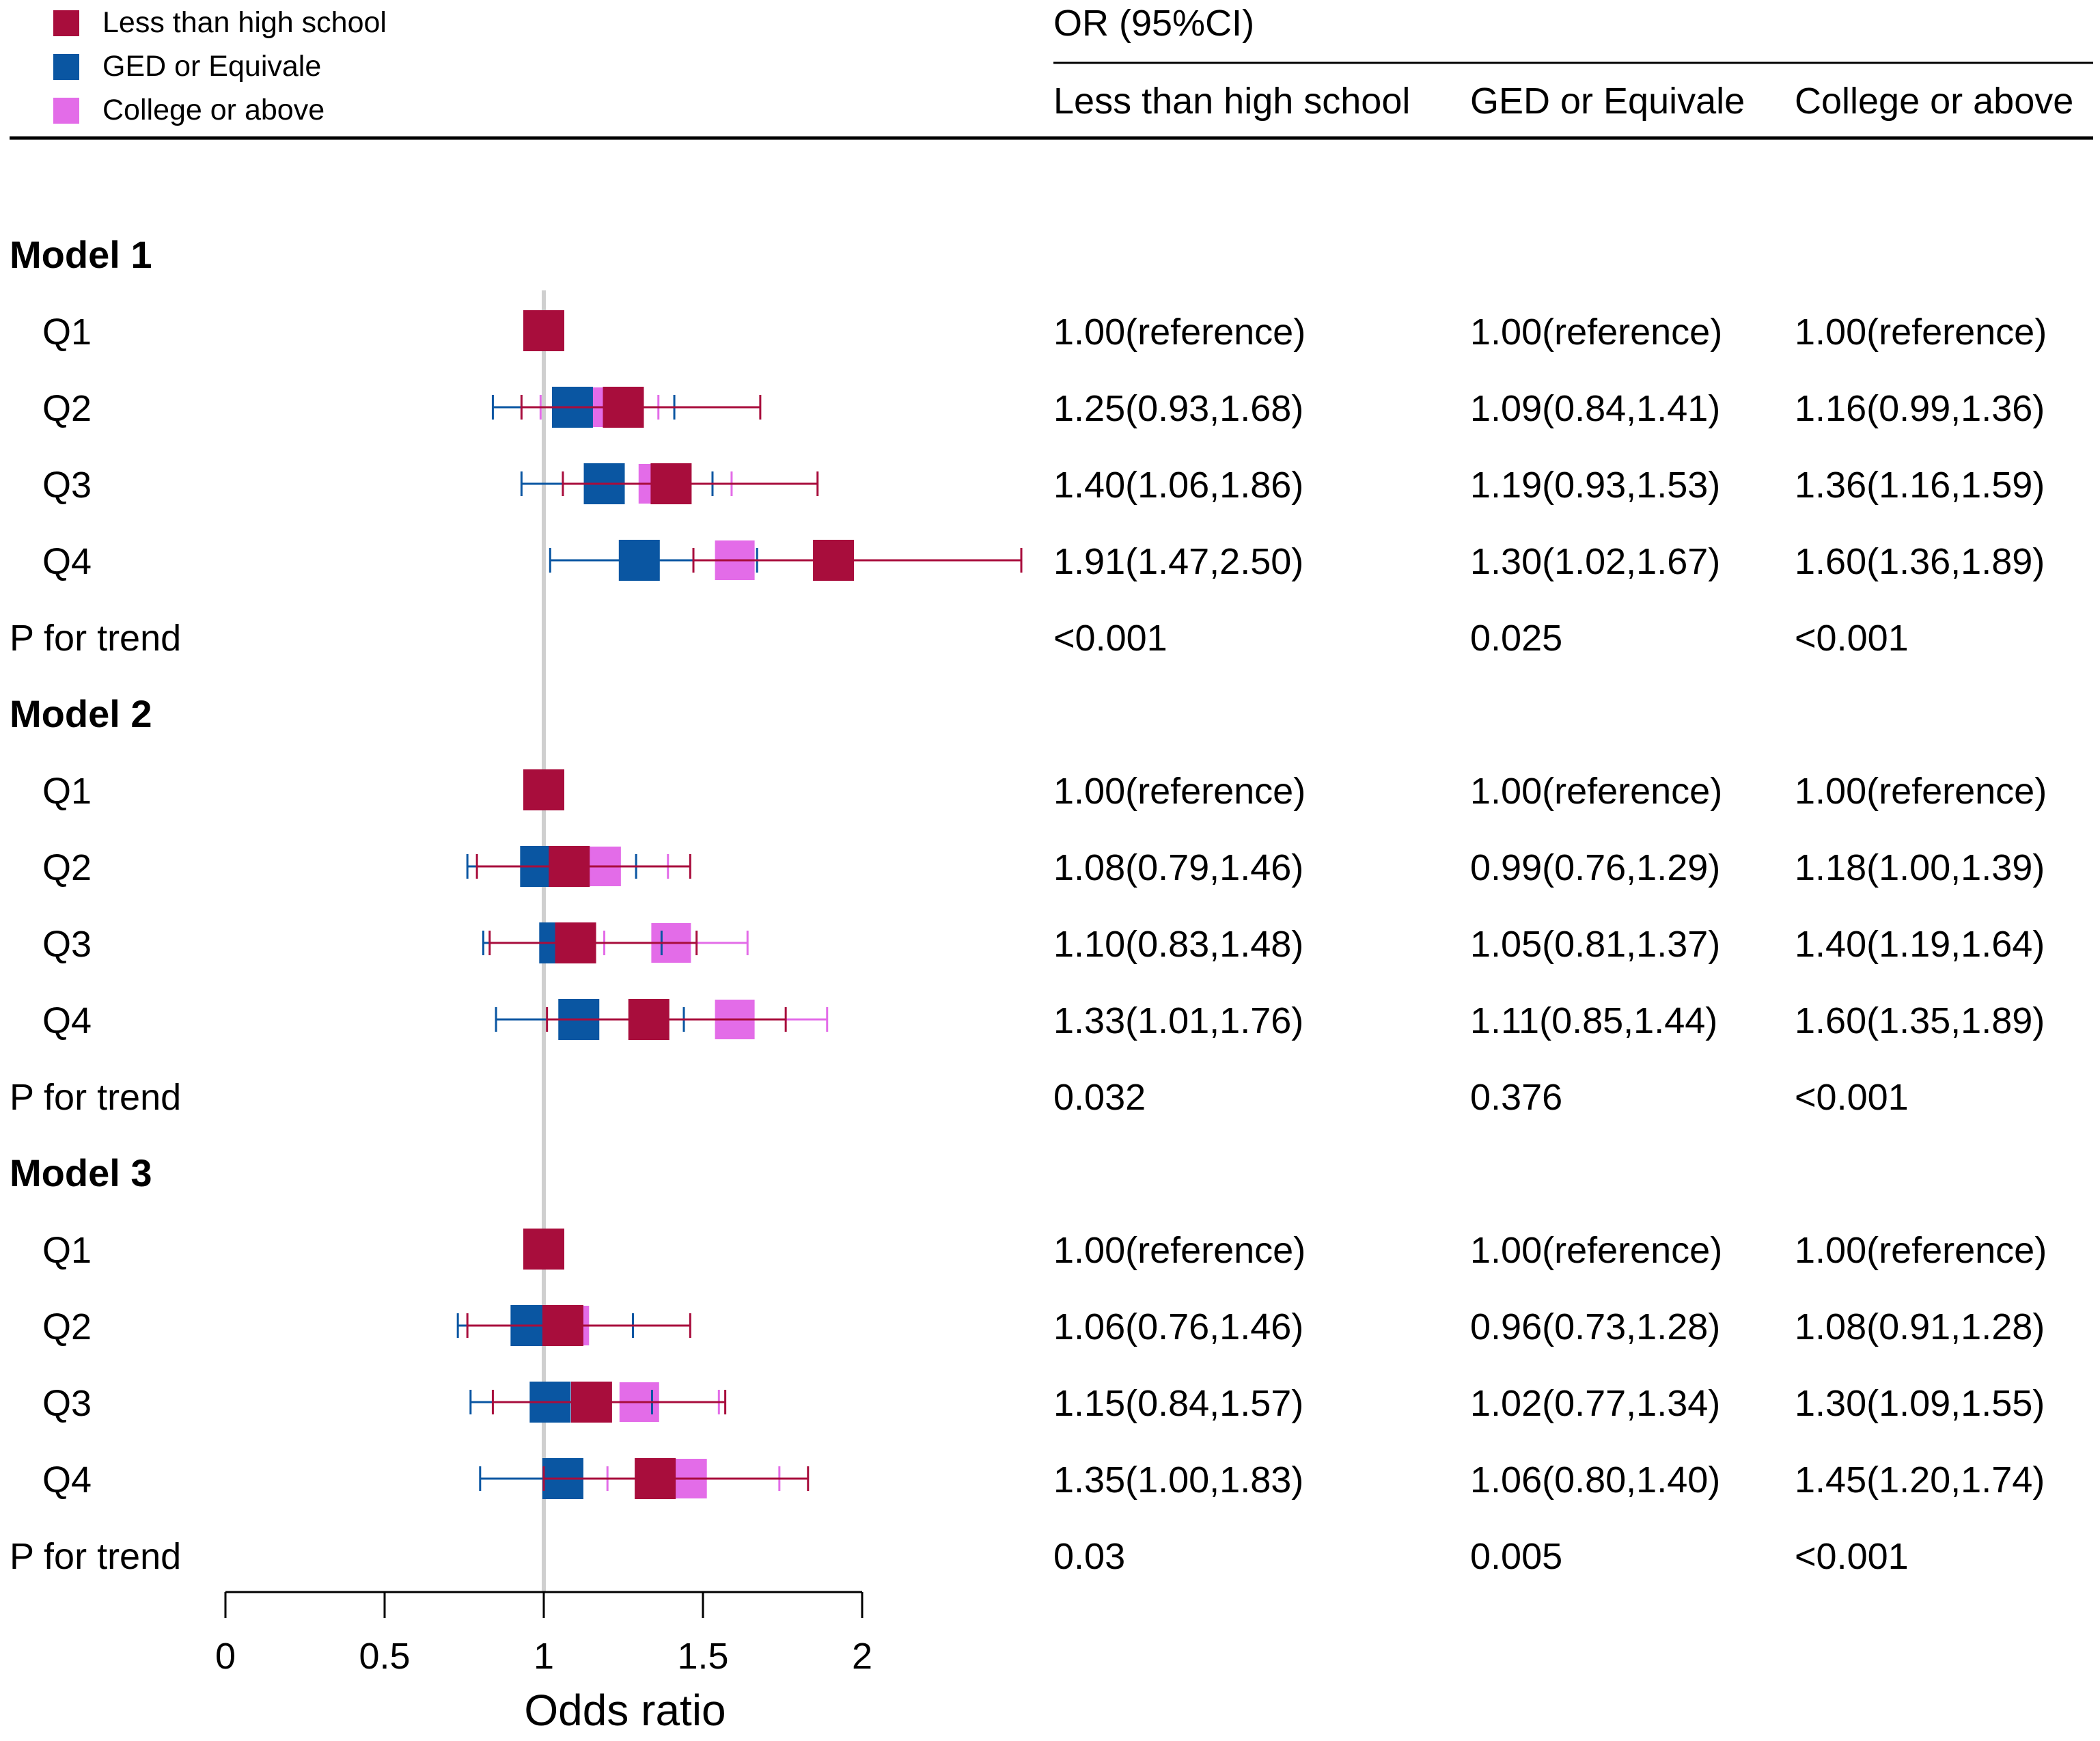 The image size is (2100, 1741). Describe the element at coordinates (385, 1656) in the screenshot. I see `x-tick-label: 0.5` at that location.